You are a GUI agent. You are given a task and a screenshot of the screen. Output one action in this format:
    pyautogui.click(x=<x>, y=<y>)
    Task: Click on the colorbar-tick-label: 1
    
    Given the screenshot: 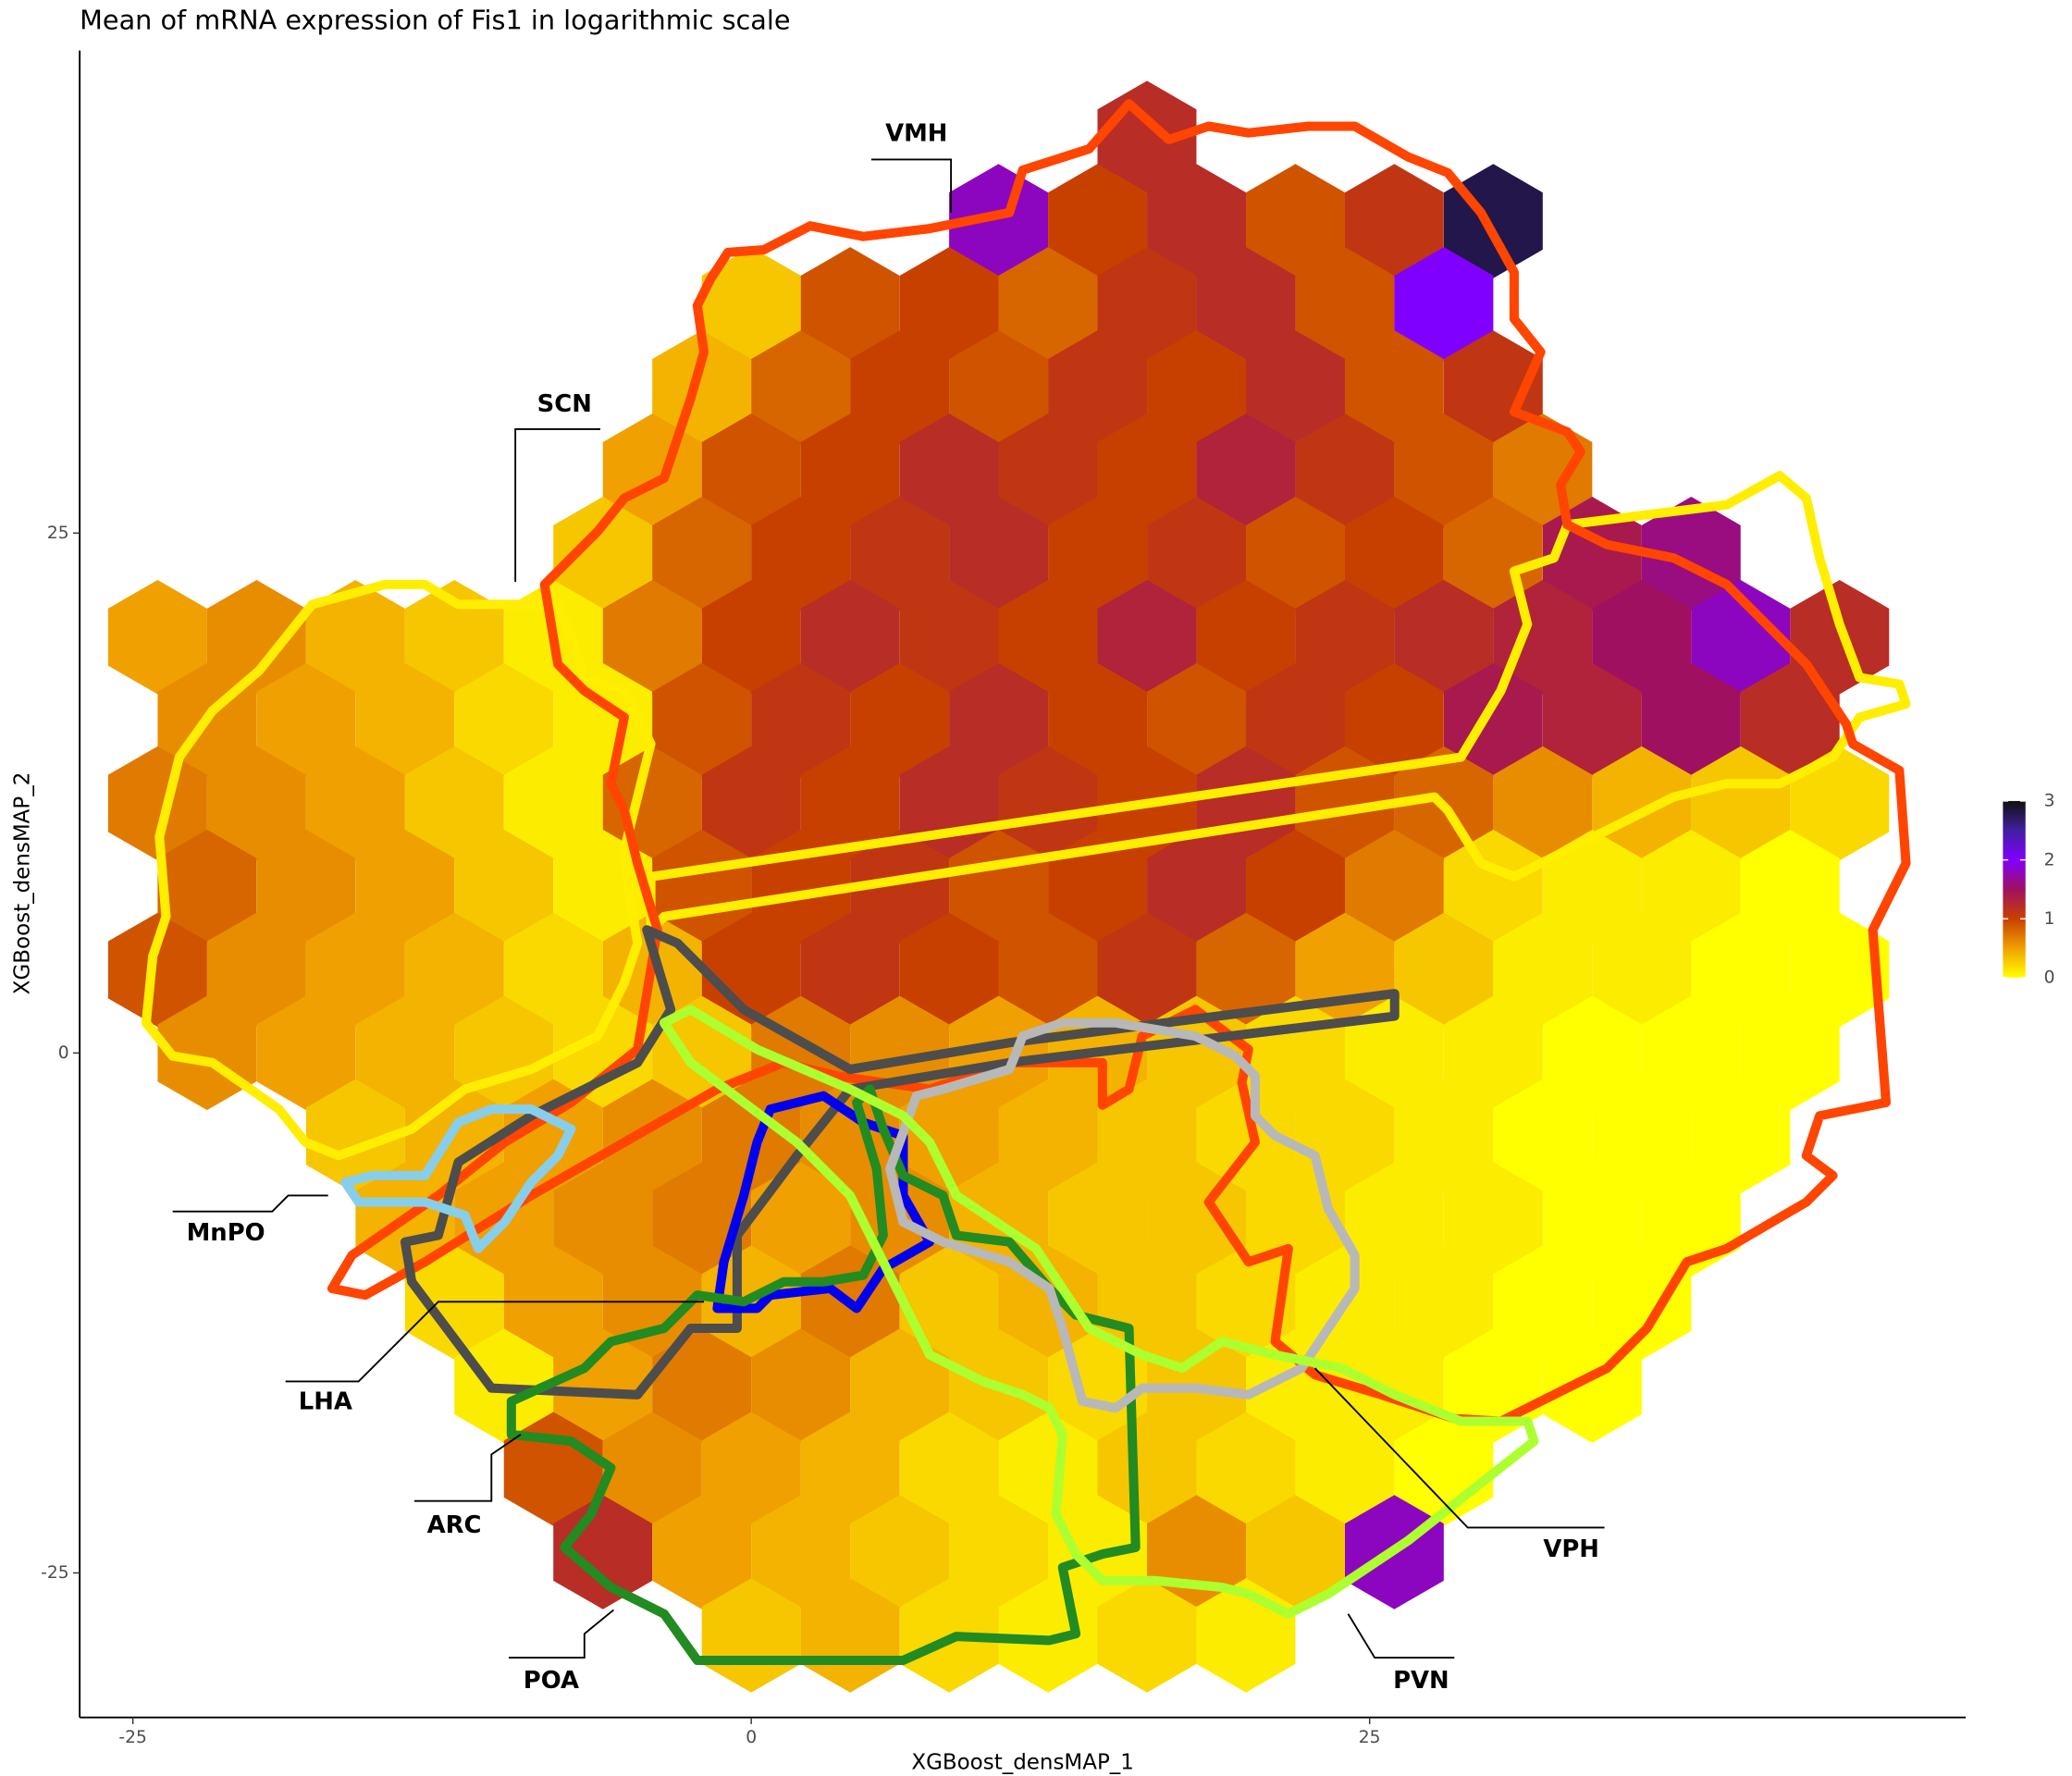 What is the action you would take?
    pyautogui.click(x=2050, y=919)
    